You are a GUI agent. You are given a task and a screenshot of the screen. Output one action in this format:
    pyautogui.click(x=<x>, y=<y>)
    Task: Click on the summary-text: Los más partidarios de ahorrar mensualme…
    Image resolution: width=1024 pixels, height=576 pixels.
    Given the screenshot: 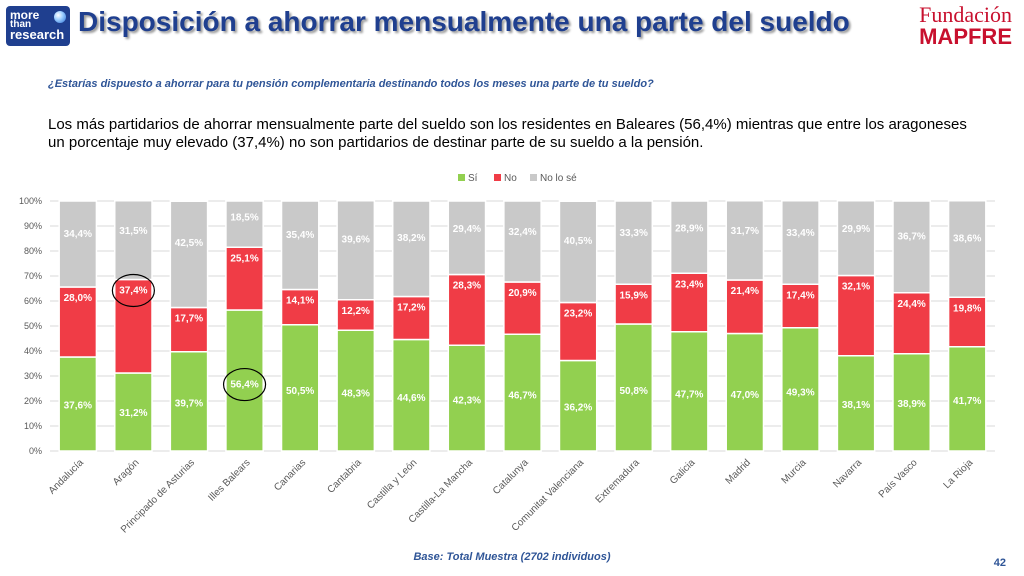 What is the action you would take?
    pyautogui.click(x=507, y=133)
    